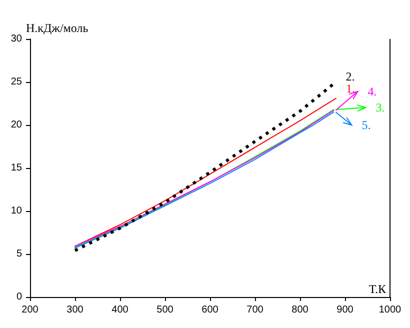 This screenshot has height=328, width=410. I want to click on series-label: 1., so click(350, 88).